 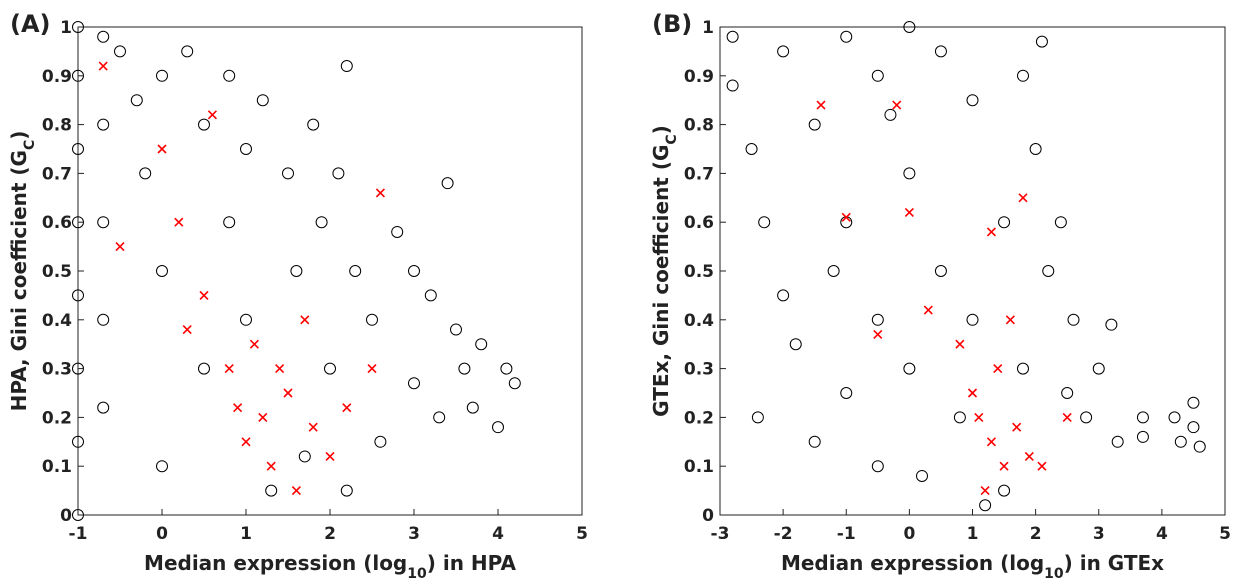 I want to click on x-axis-label: Median expression (log10) in GTEx, so click(x=972, y=566).